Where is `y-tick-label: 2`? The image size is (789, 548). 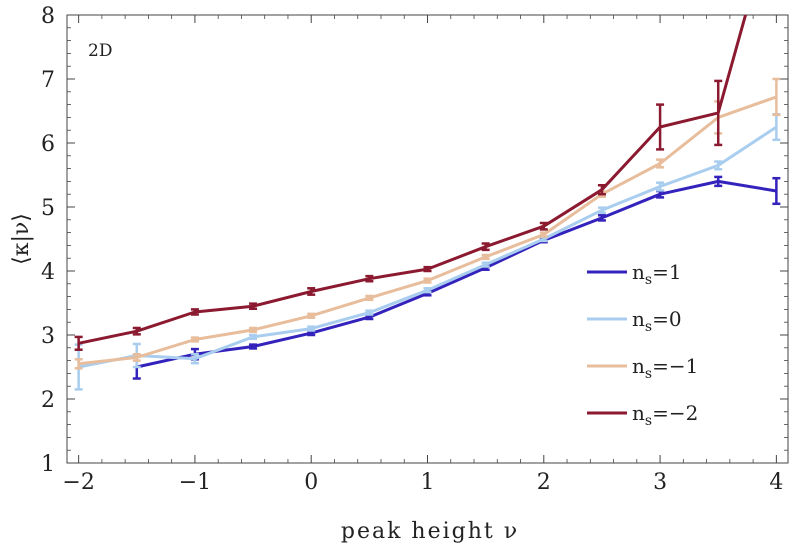
y-tick-label: 2 is located at coordinates (48, 400).